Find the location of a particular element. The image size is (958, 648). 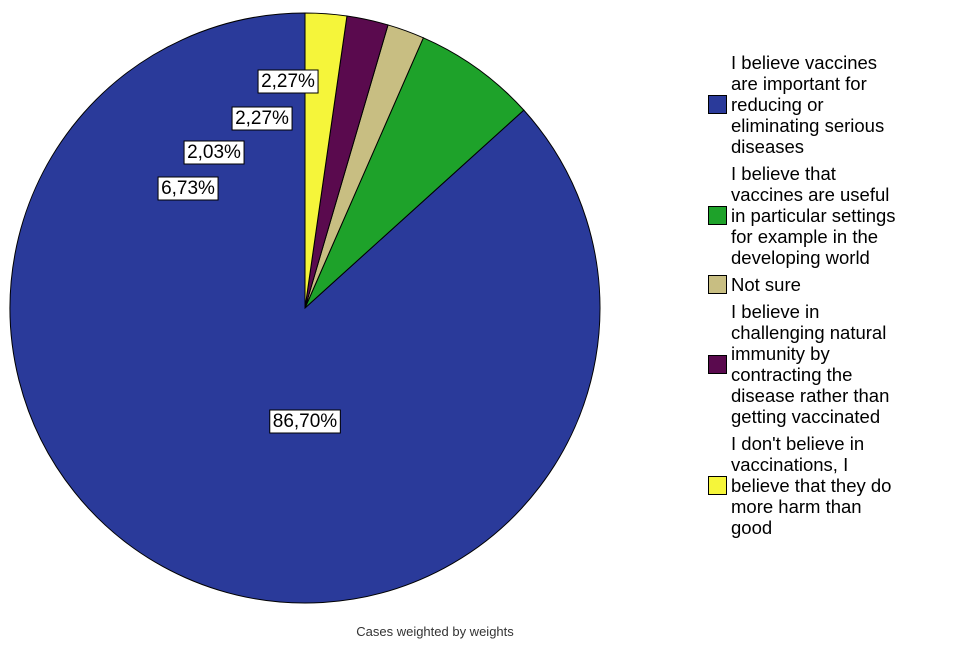

svg-text: 2,03% is located at coordinates (214, 152).